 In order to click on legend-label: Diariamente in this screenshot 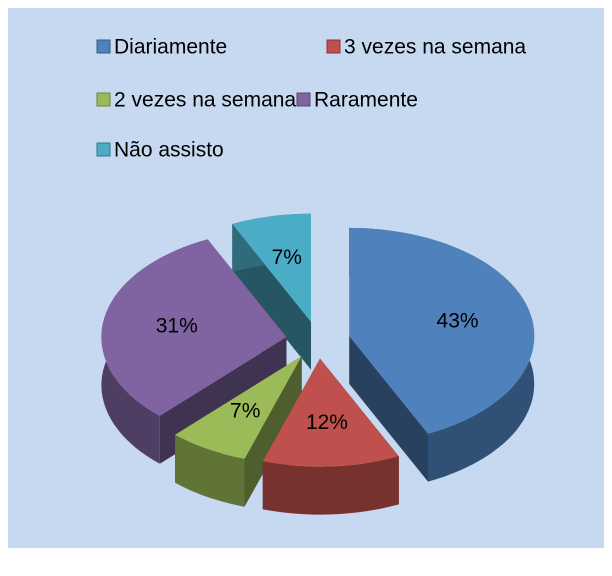, I will do `click(170, 47)`.